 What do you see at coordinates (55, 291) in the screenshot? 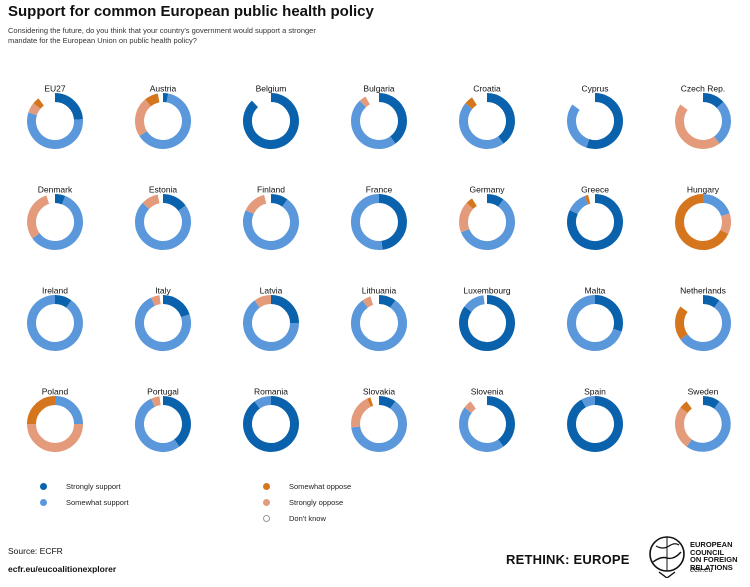
I see `donut-label: Ireland` at bounding box center [55, 291].